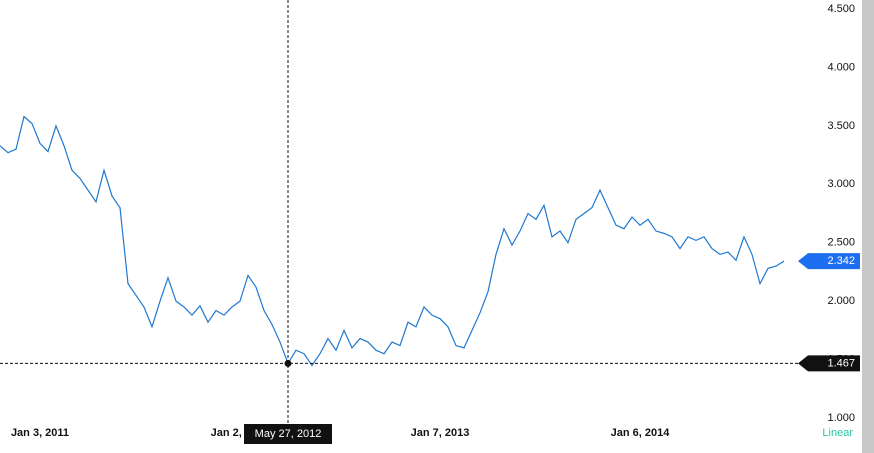 This screenshot has width=874, height=453. What do you see at coordinates (837, 433) in the screenshot?
I see `scale-button: Linear` at bounding box center [837, 433].